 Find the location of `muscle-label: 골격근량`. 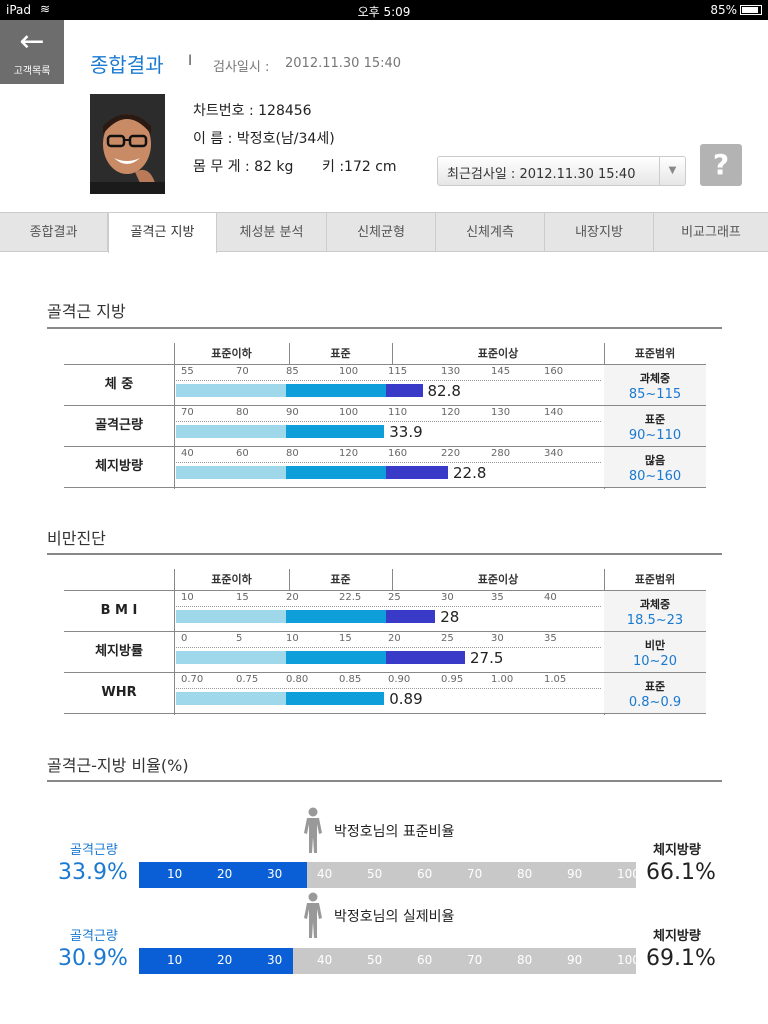

muscle-label: 골격근량 is located at coordinates (94, 936).